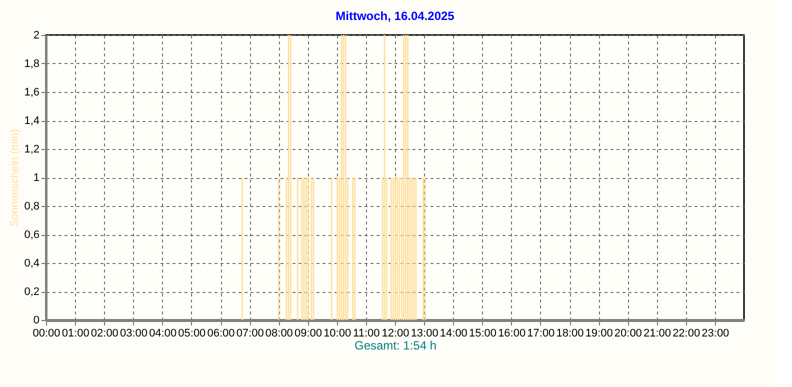 The height and width of the screenshot is (387, 792). Describe the element at coordinates (657, 334) in the screenshot. I see `x-tick-label: 21:00` at that location.